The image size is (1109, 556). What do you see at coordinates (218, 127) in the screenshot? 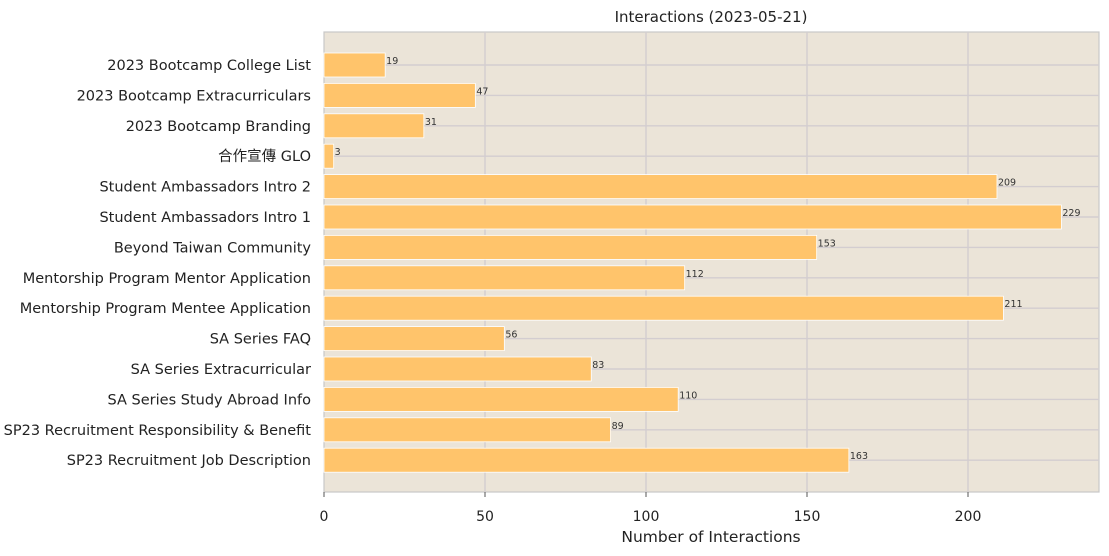
I see `y-tick-label: 2023 Bootcamp Branding` at bounding box center [218, 127].